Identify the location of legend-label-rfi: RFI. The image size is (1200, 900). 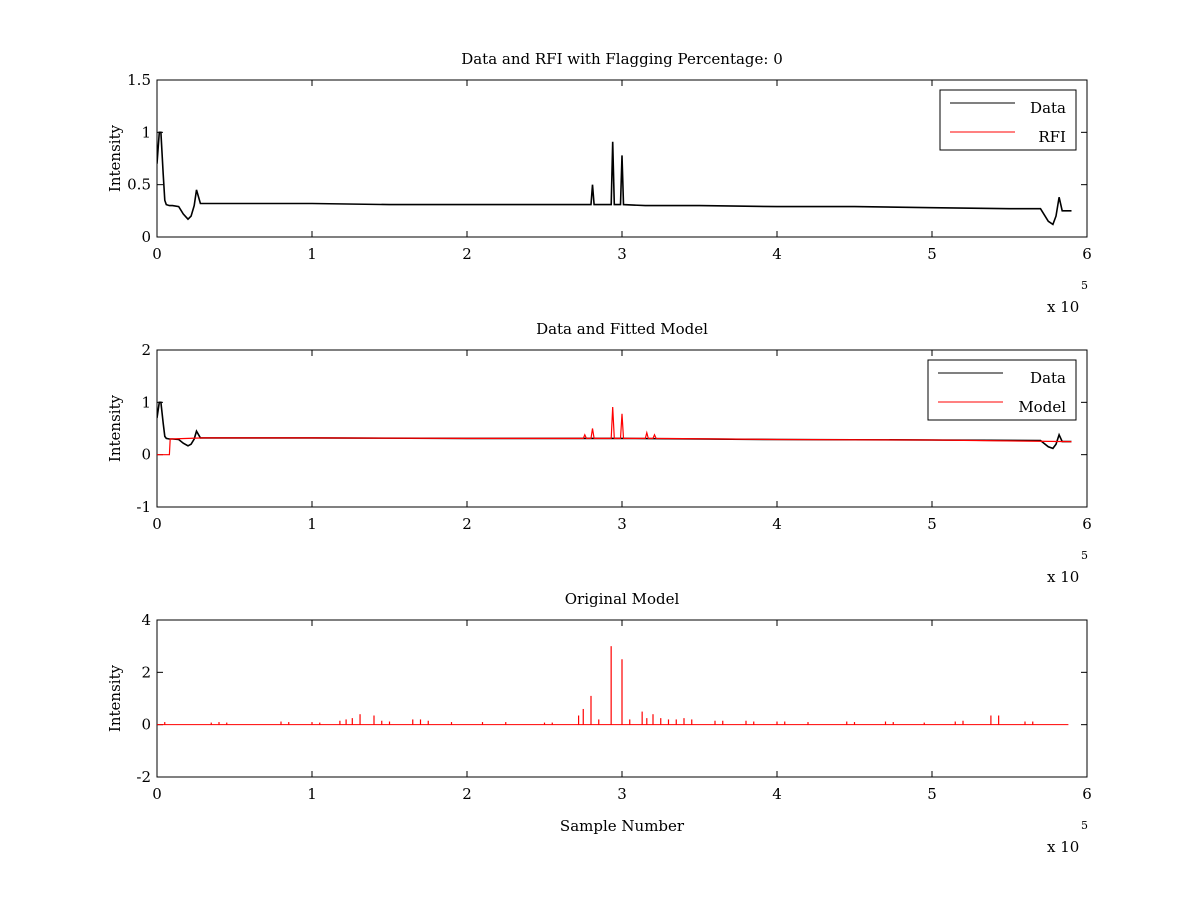
(1052, 137).